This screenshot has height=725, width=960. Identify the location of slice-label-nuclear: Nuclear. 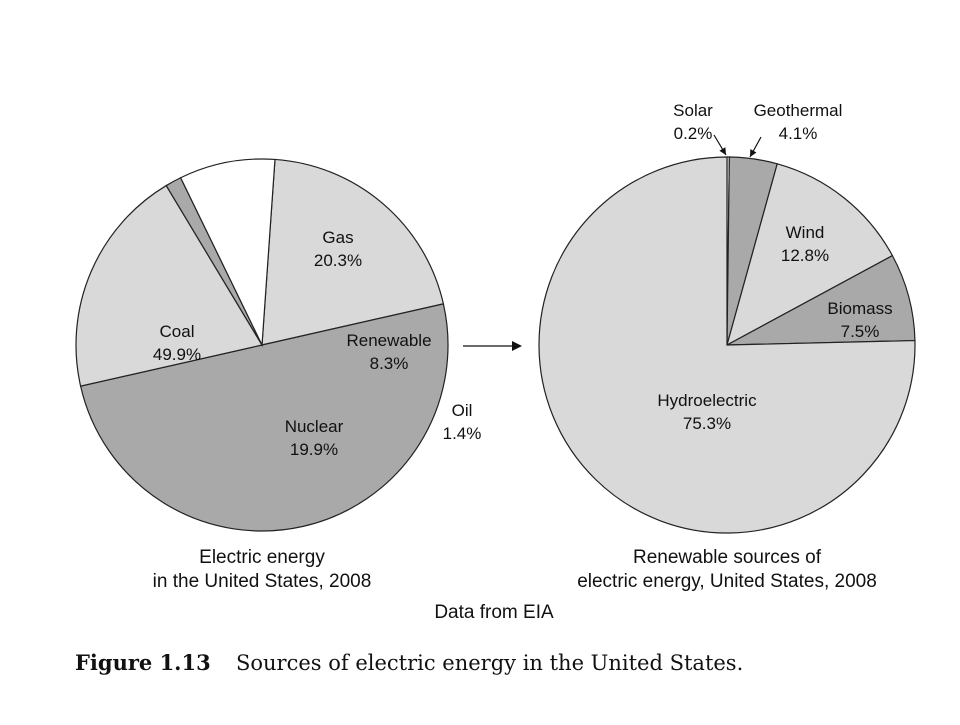
(314, 426).